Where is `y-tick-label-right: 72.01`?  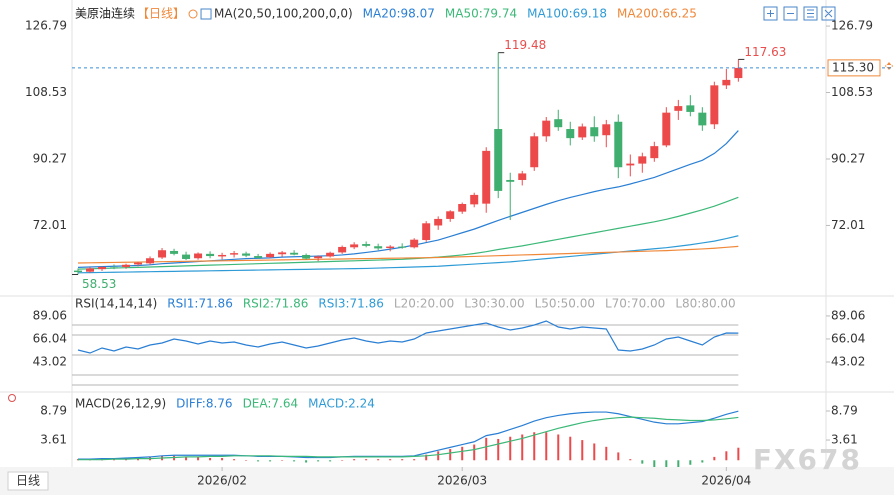 y-tick-label-right: 72.01 is located at coordinates (848, 225).